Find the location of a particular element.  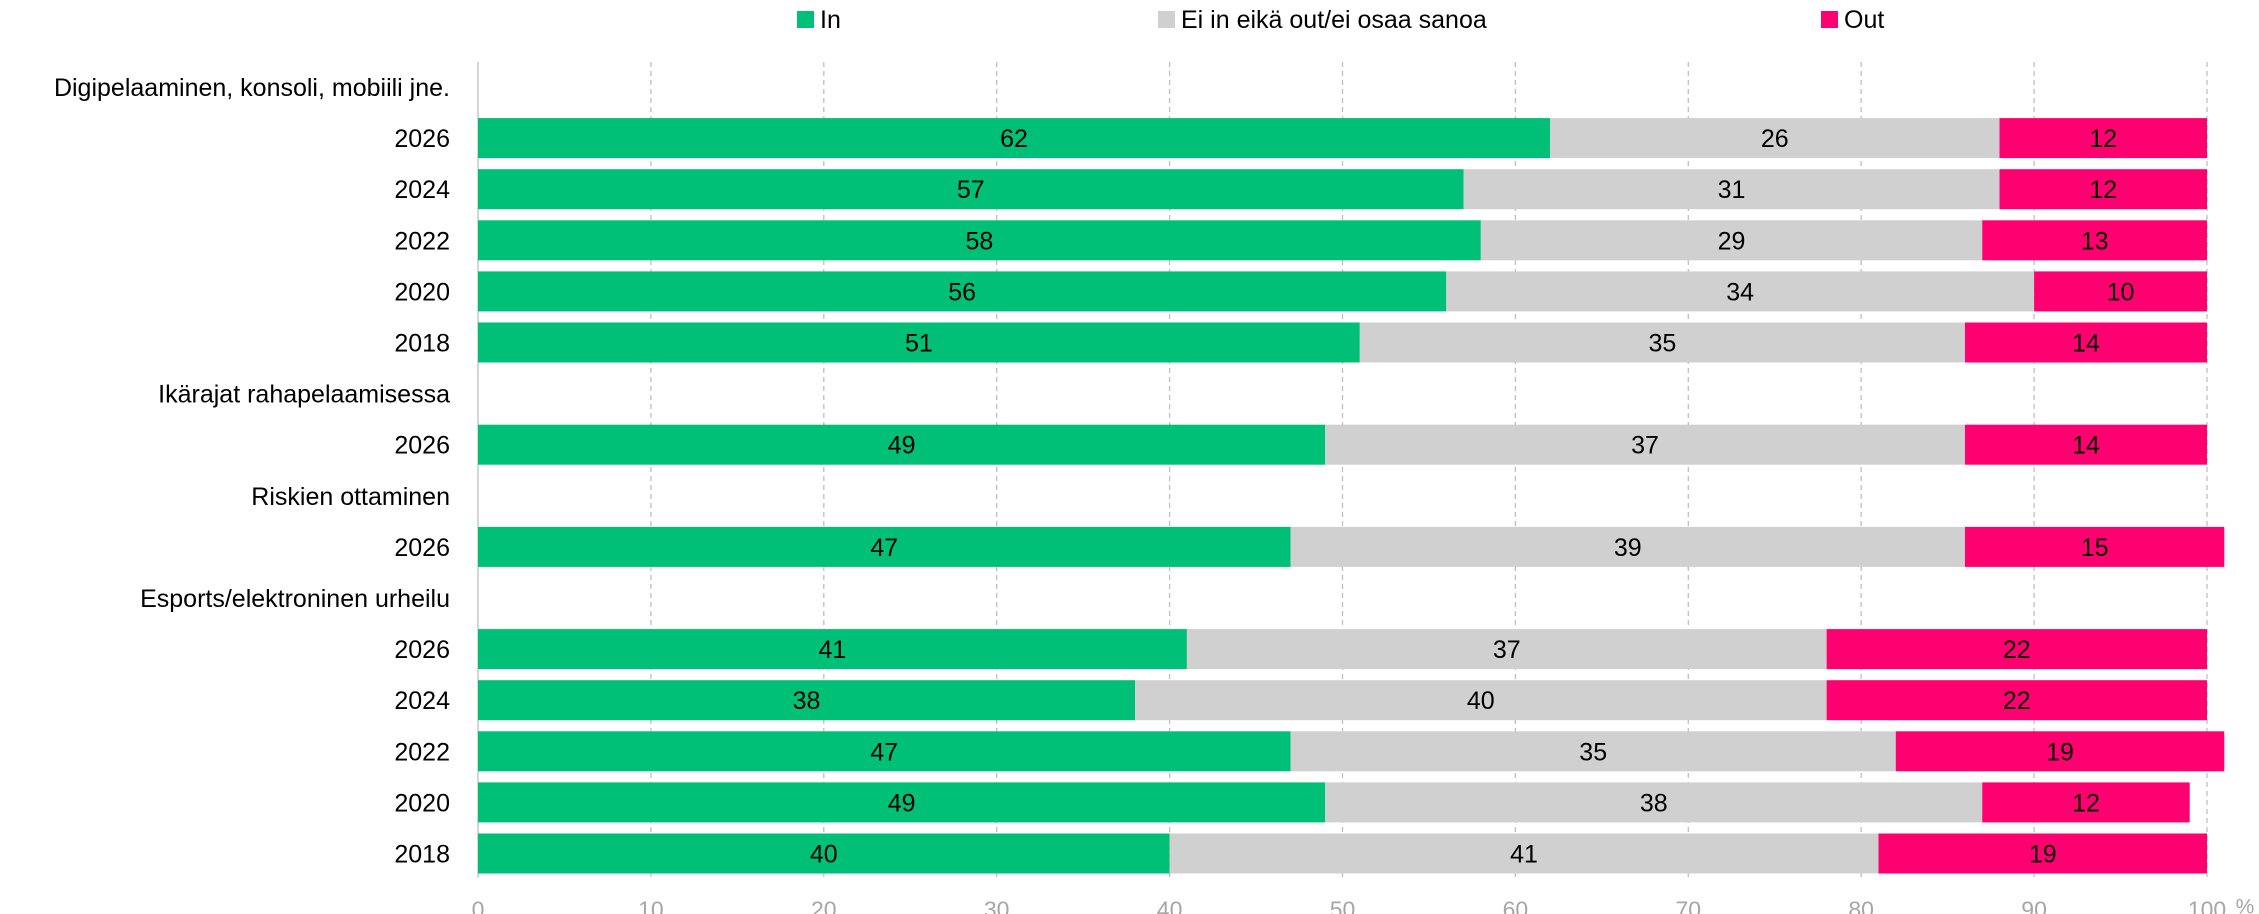

data-label: 51 is located at coordinates (919, 344).